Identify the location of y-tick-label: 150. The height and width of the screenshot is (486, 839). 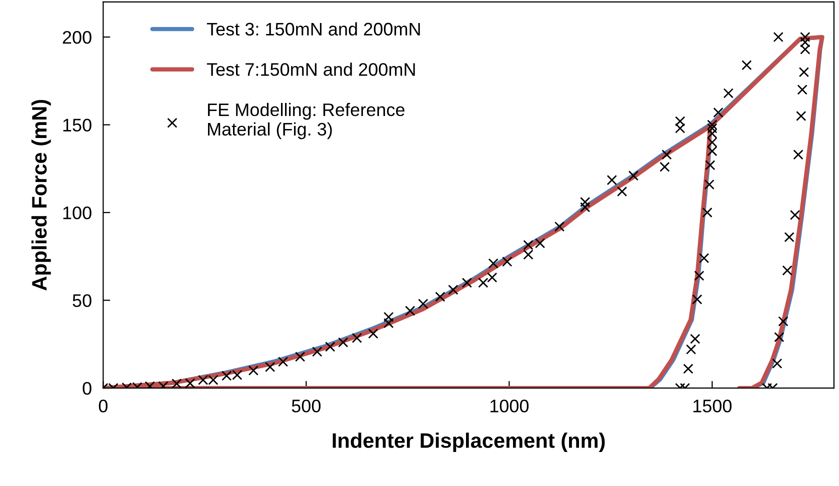
(77, 125).